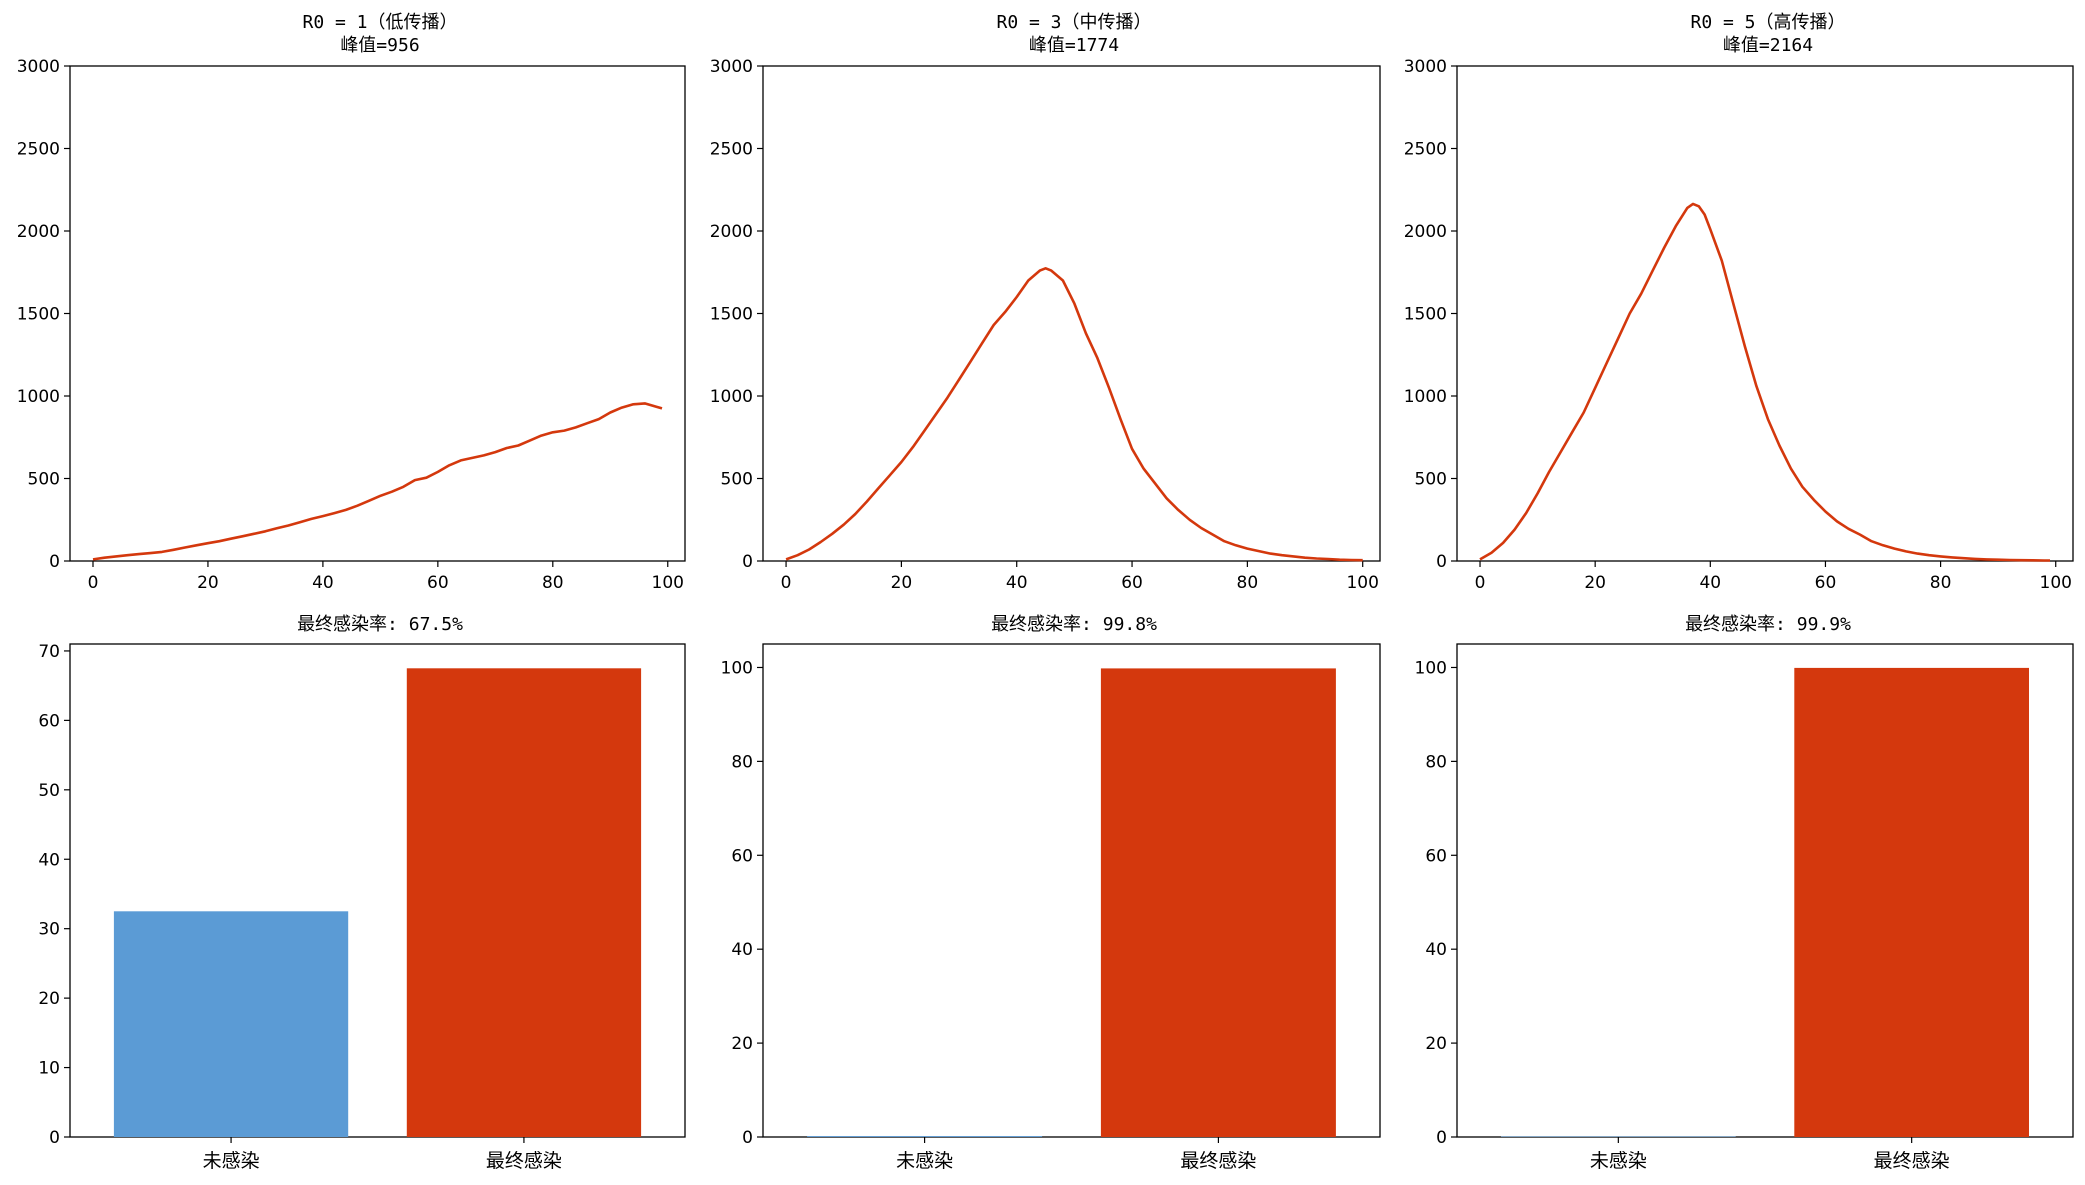  I want to click on bar-chart-r0-3: 最终感染率: 99.8% 0 20 40 60 80 100 未感染 最终感染, so click(1051, 893).